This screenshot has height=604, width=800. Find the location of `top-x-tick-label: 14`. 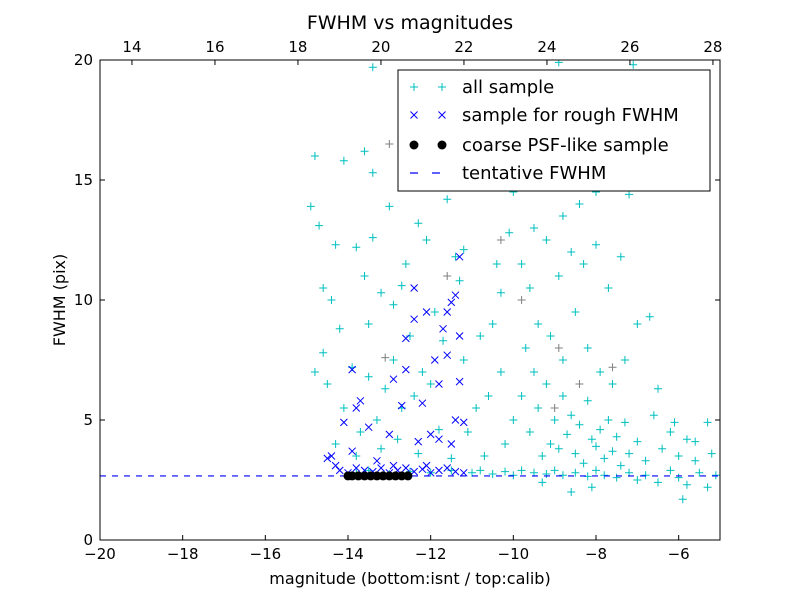

top-x-tick-label: 14 is located at coordinates (131, 47).